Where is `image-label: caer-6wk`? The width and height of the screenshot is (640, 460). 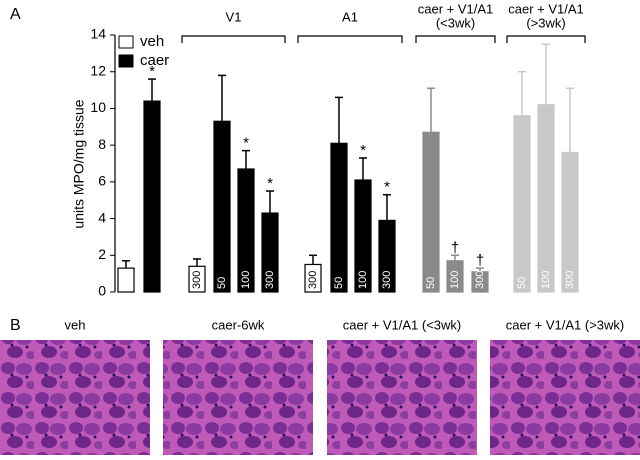
image-label: caer-6wk is located at coordinates (238, 324).